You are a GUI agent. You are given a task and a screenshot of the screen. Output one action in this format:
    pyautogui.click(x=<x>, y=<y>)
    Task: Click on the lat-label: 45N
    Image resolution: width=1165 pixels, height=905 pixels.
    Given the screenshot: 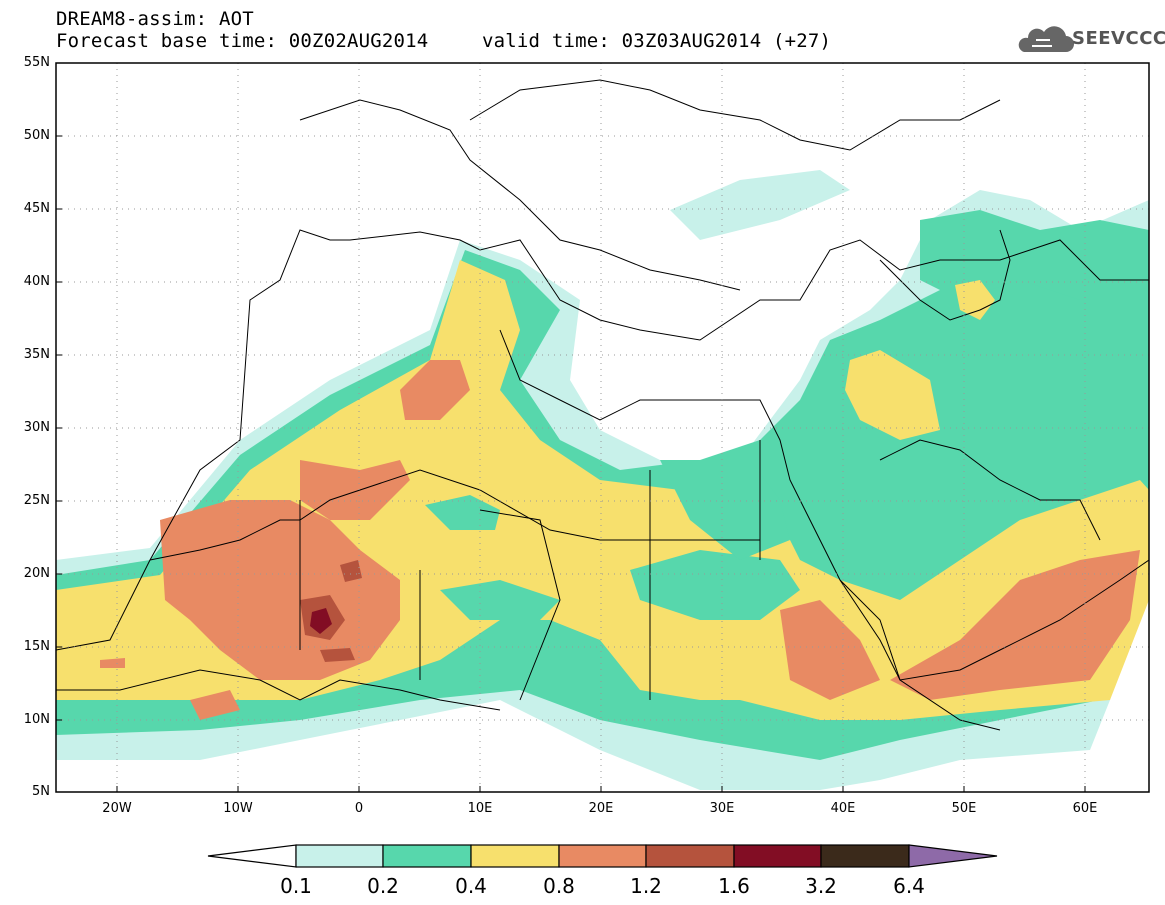 What is the action you would take?
    pyautogui.click(x=36, y=208)
    